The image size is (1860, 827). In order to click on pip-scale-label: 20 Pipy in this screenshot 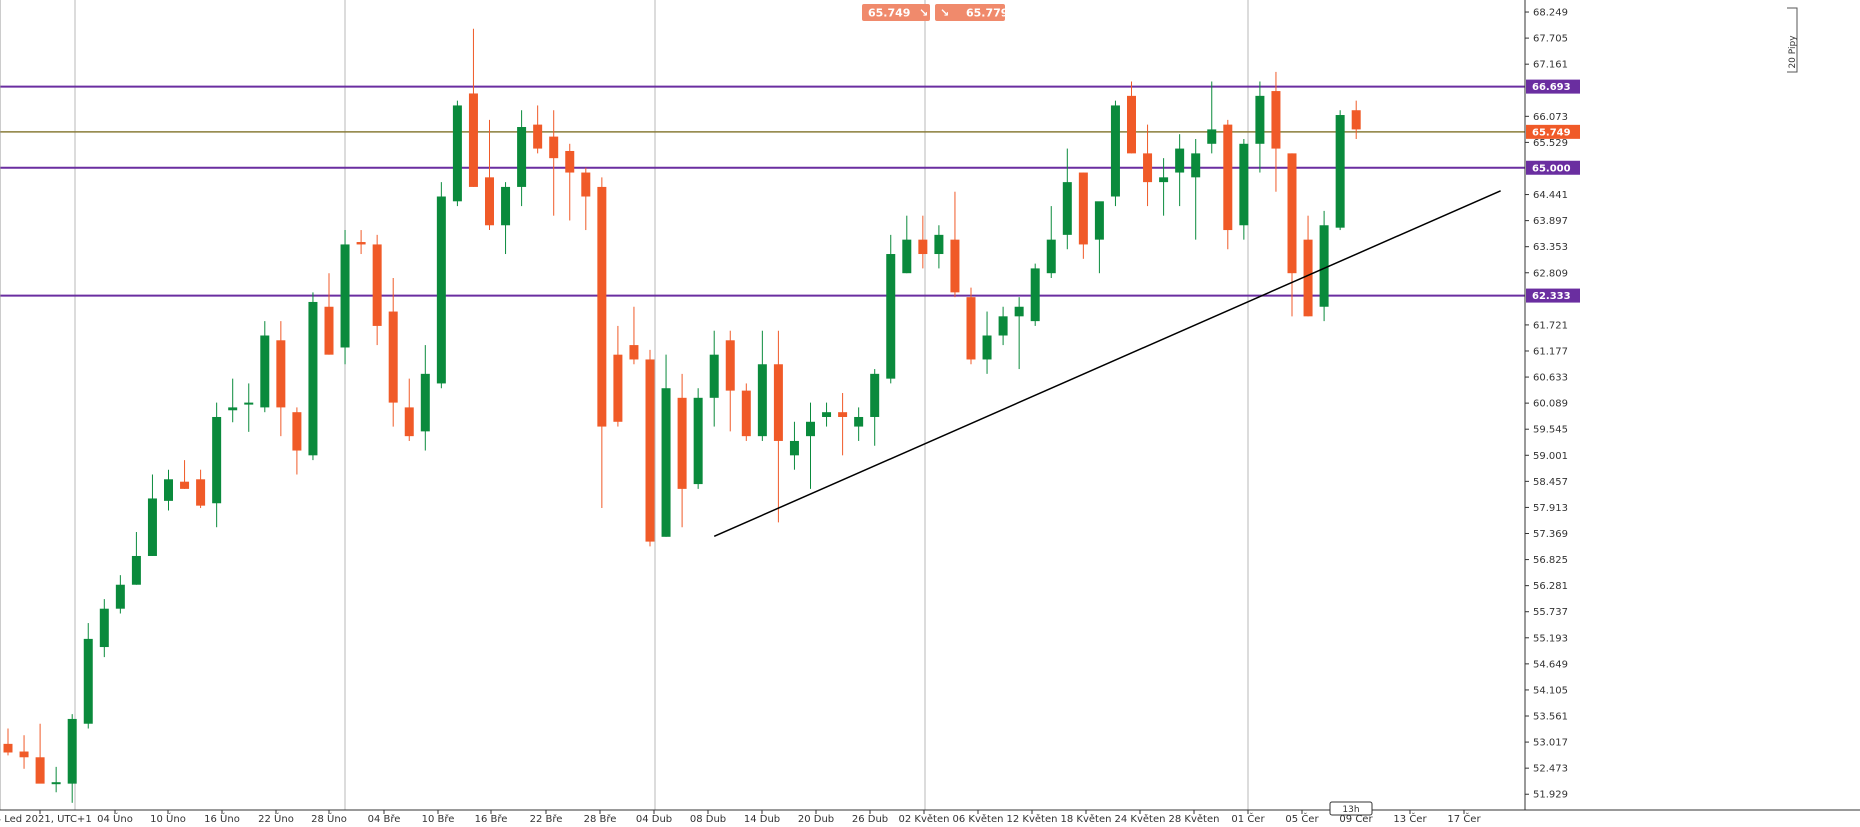, I will do `click(1793, 52)`.